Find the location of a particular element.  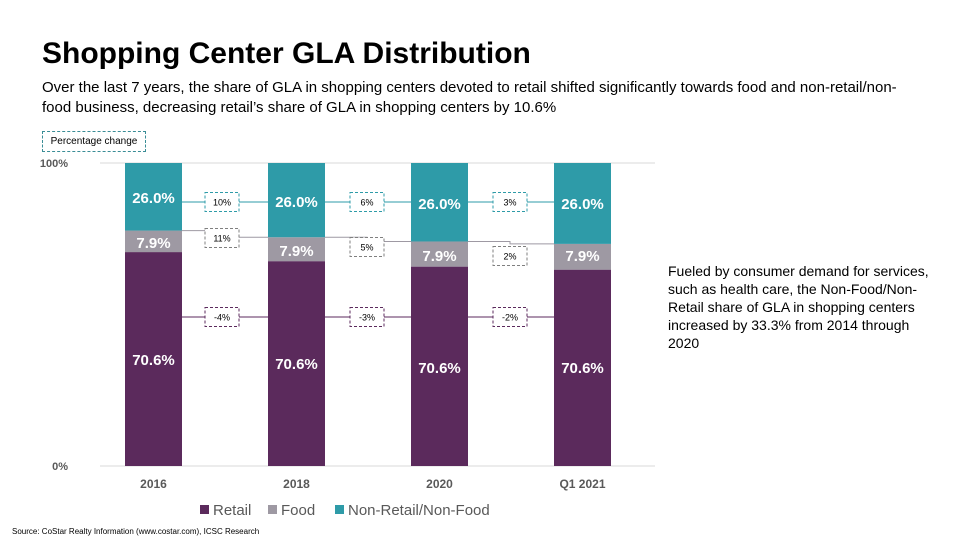

legend: Retail Food Non-Retail/Non-Food is located at coordinates (345, 510).